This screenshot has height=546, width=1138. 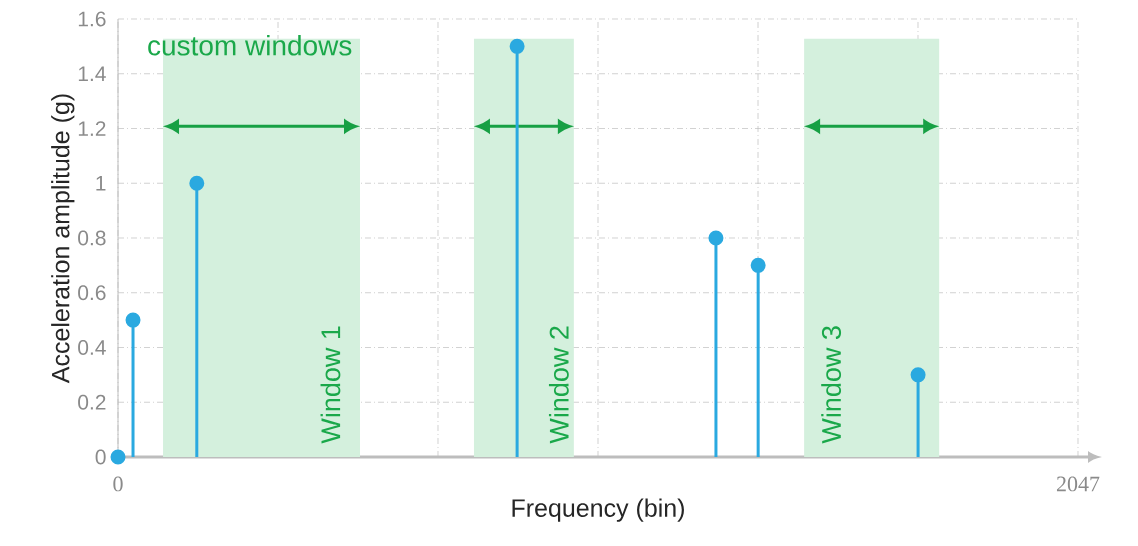 I want to click on x-tick-label: 2047, so click(x=1078, y=484).